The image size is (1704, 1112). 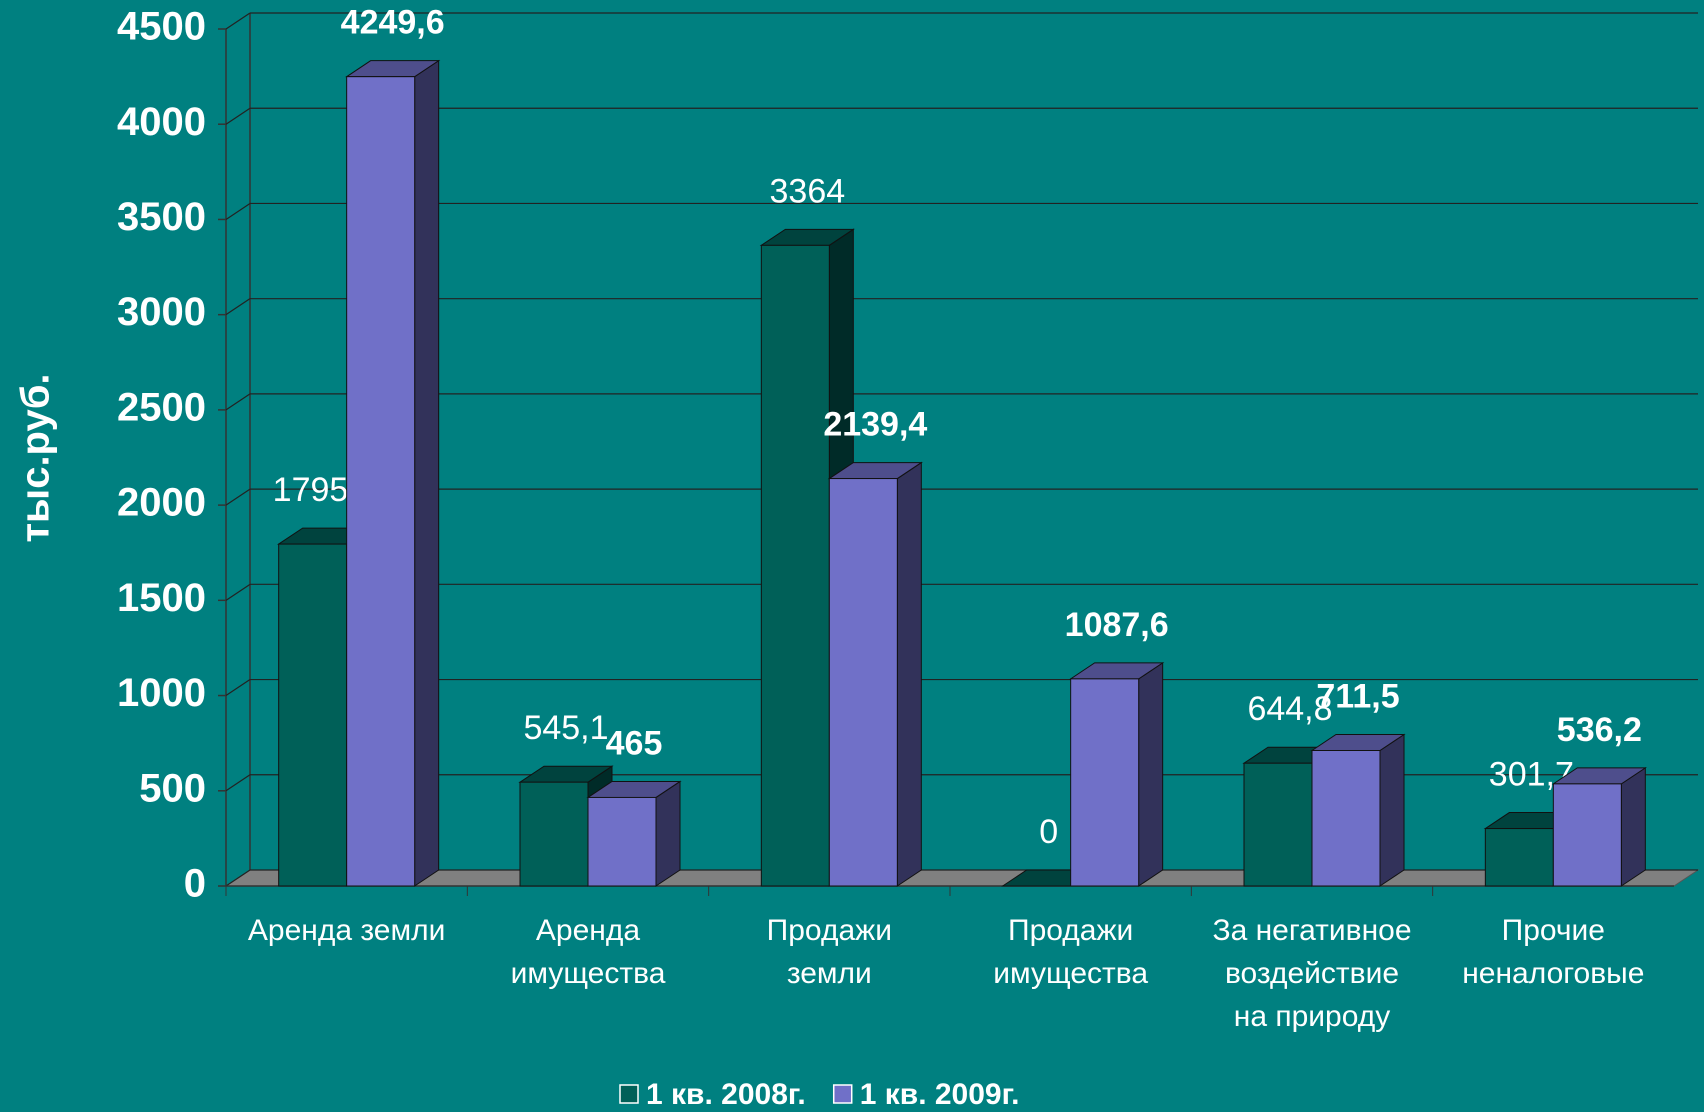 What do you see at coordinates (172, 788) in the screenshot?
I see `y-tick-label: 500` at bounding box center [172, 788].